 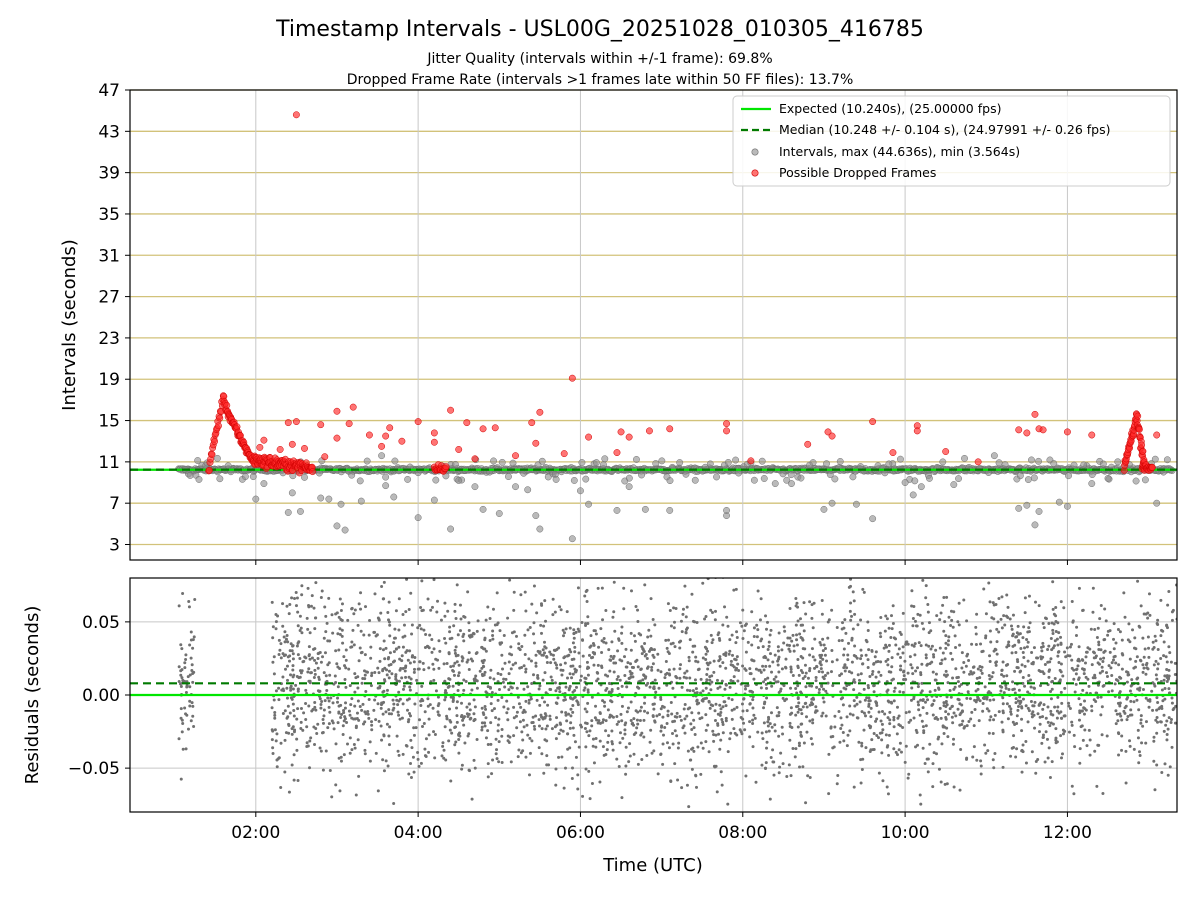 What do you see at coordinates (109, 215) in the screenshot?
I see `intervals-y-tick-label: 35` at bounding box center [109, 215].